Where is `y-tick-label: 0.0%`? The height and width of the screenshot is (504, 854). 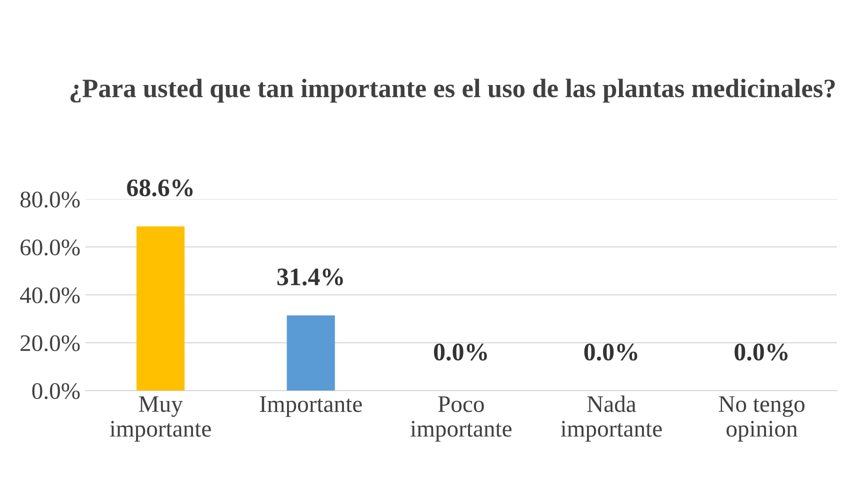 y-tick-label: 0.0% is located at coordinates (56, 391).